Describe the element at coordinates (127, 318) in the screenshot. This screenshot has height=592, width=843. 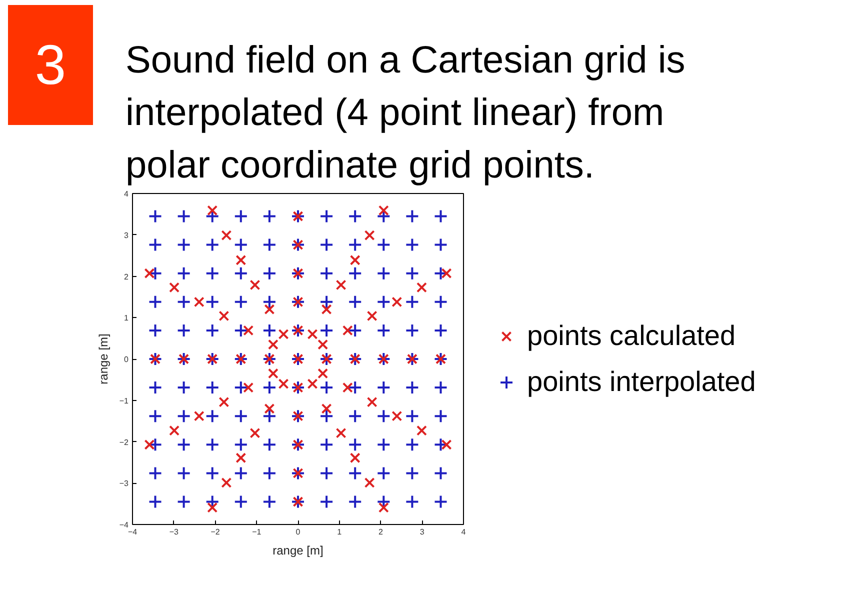
I see `y-tick-label: 1` at that location.